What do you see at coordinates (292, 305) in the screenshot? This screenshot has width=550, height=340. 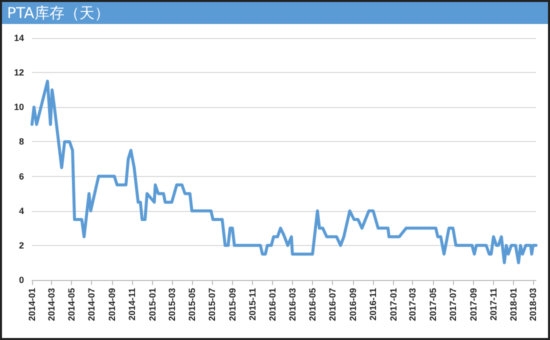 I see `x-tick-label: 2016-03` at bounding box center [292, 305].